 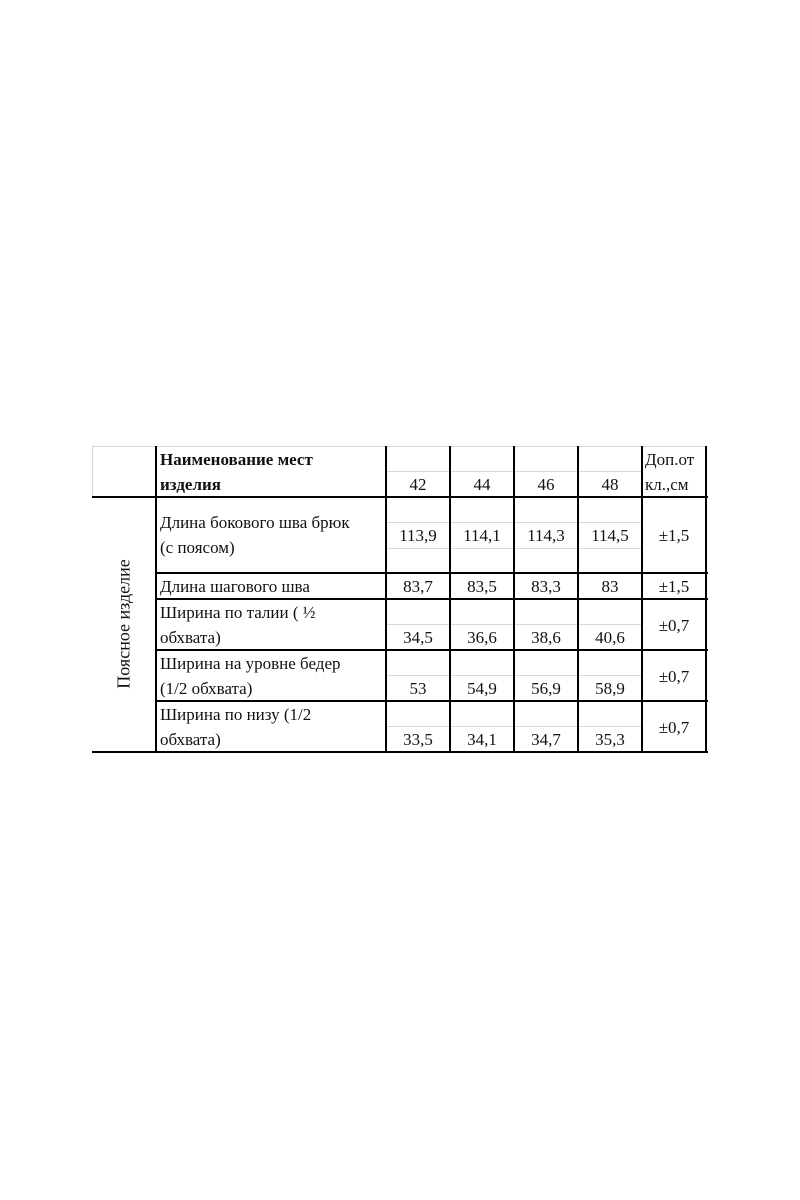 What do you see at coordinates (418, 637) in the screenshot?
I see `row-value: 34,5` at bounding box center [418, 637].